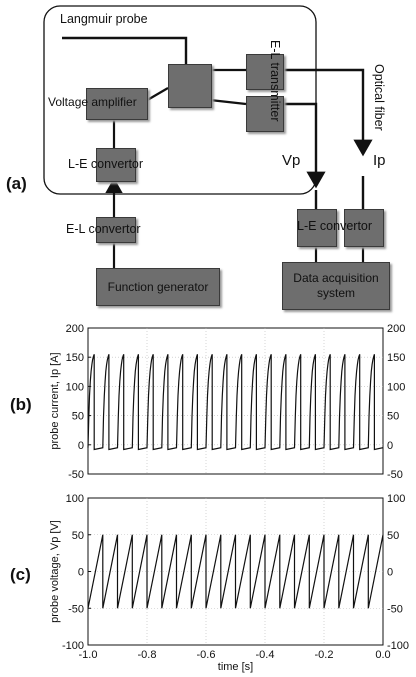  What do you see at coordinates (335, 293) in the screenshot?
I see `daq-label-line2: system` at bounding box center [335, 293].